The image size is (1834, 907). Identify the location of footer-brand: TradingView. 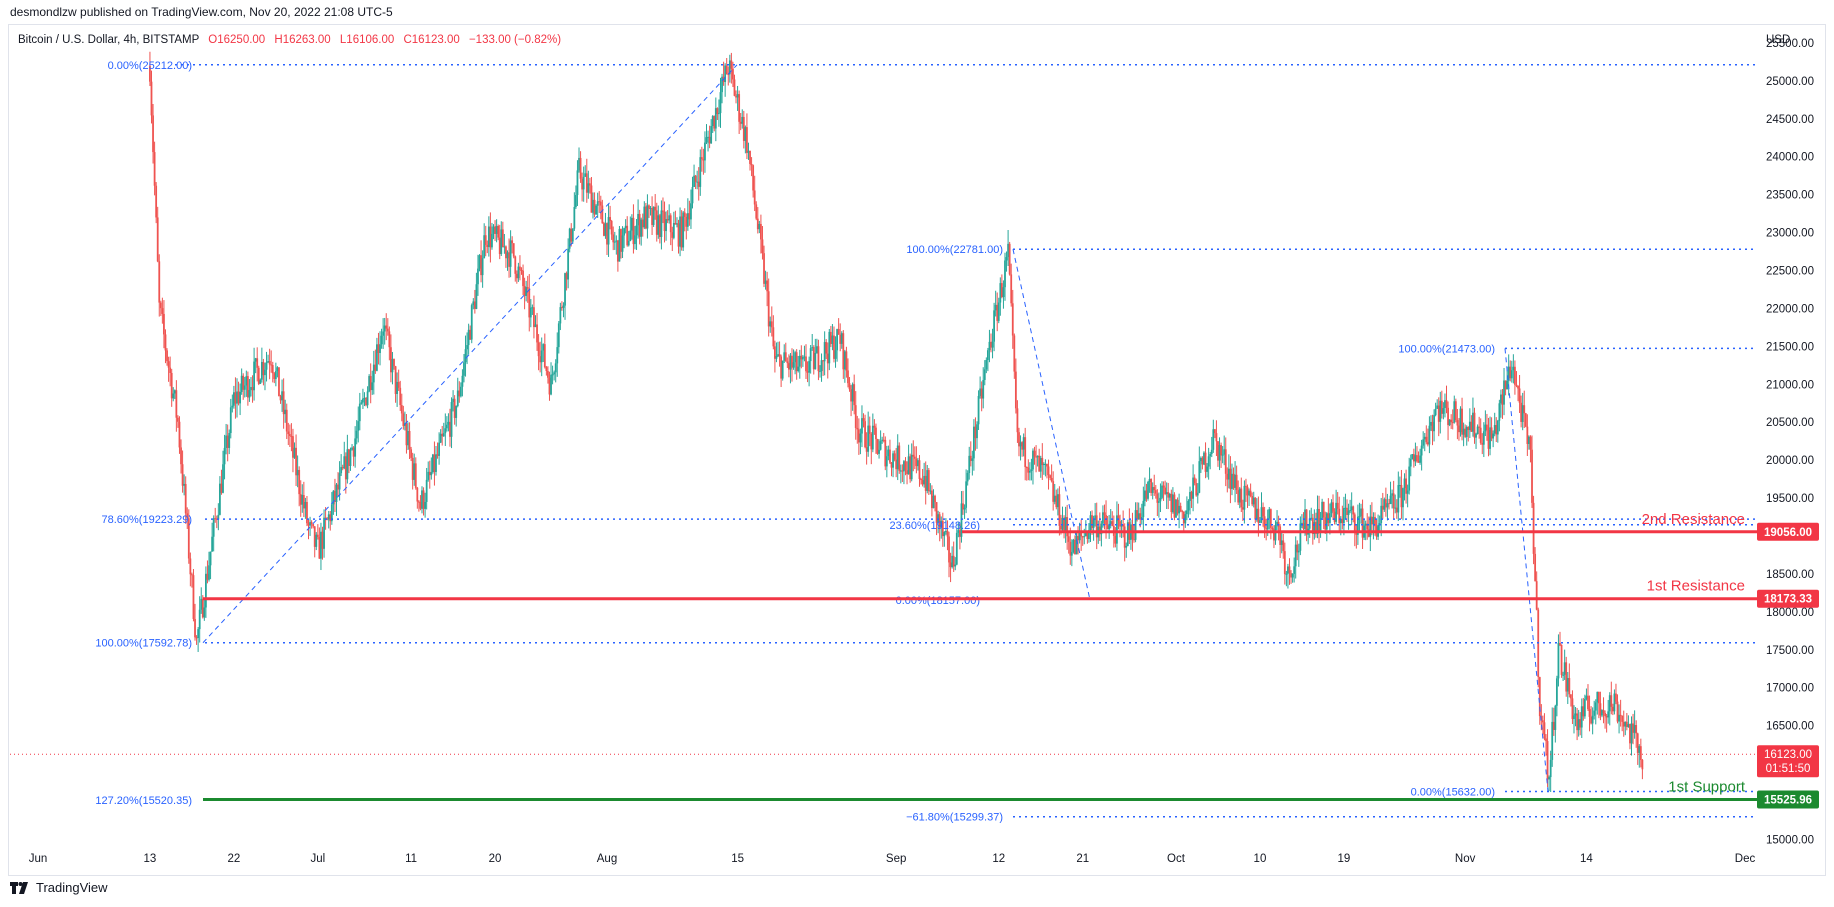
(59, 887).